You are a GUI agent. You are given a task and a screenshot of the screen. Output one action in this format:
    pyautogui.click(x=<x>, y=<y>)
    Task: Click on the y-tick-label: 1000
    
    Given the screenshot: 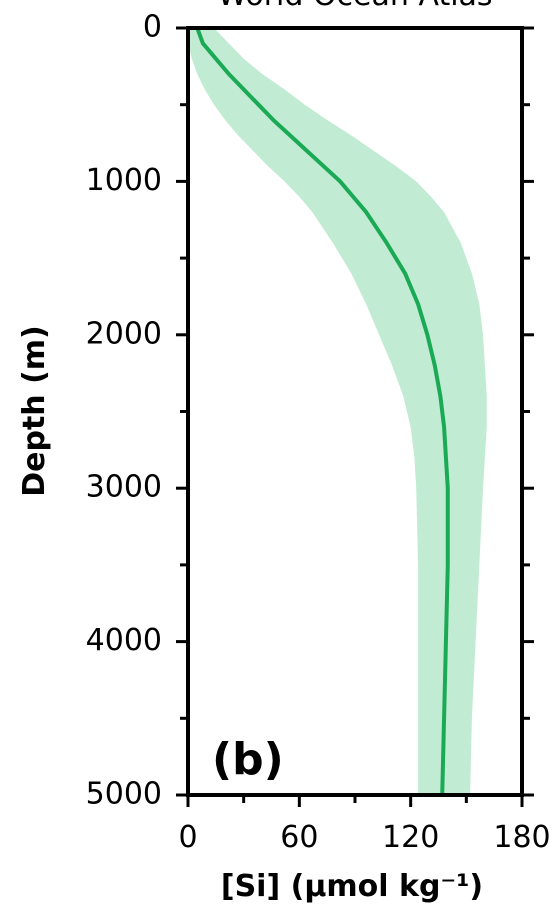 What is the action you would take?
    pyautogui.click(x=124, y=180)
    